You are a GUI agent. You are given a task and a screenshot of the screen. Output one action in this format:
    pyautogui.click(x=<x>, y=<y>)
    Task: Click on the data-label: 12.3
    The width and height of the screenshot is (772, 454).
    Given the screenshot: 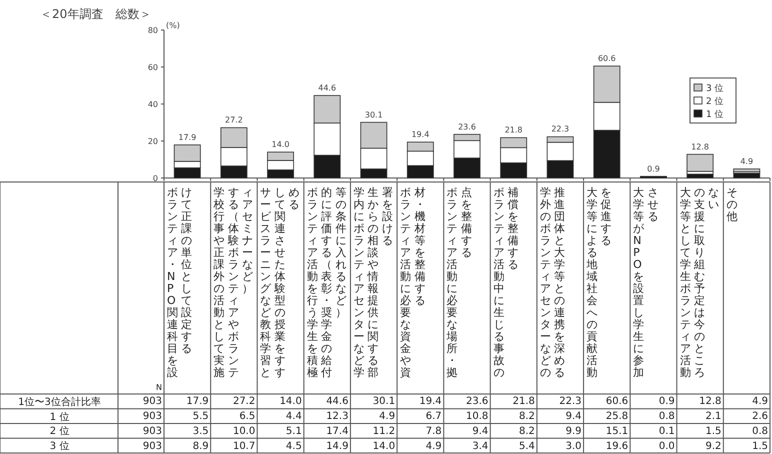 What is the action you would take?
    pyautogui.click(x=337, y=417)
    